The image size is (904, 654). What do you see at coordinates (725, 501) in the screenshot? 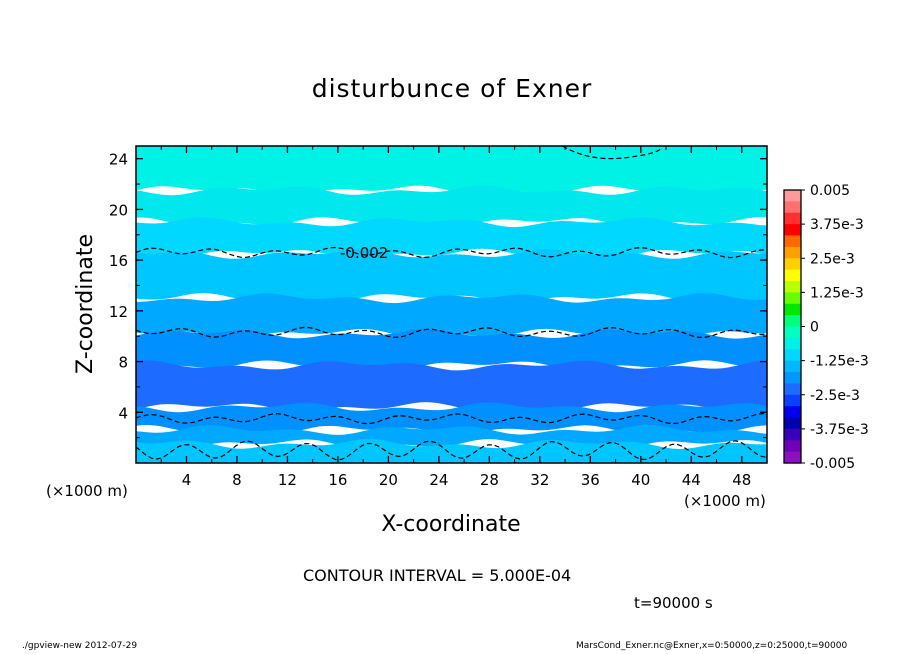
I see `x-axis-unit-right: (×1000 m)` at bounding box center [725, 501].